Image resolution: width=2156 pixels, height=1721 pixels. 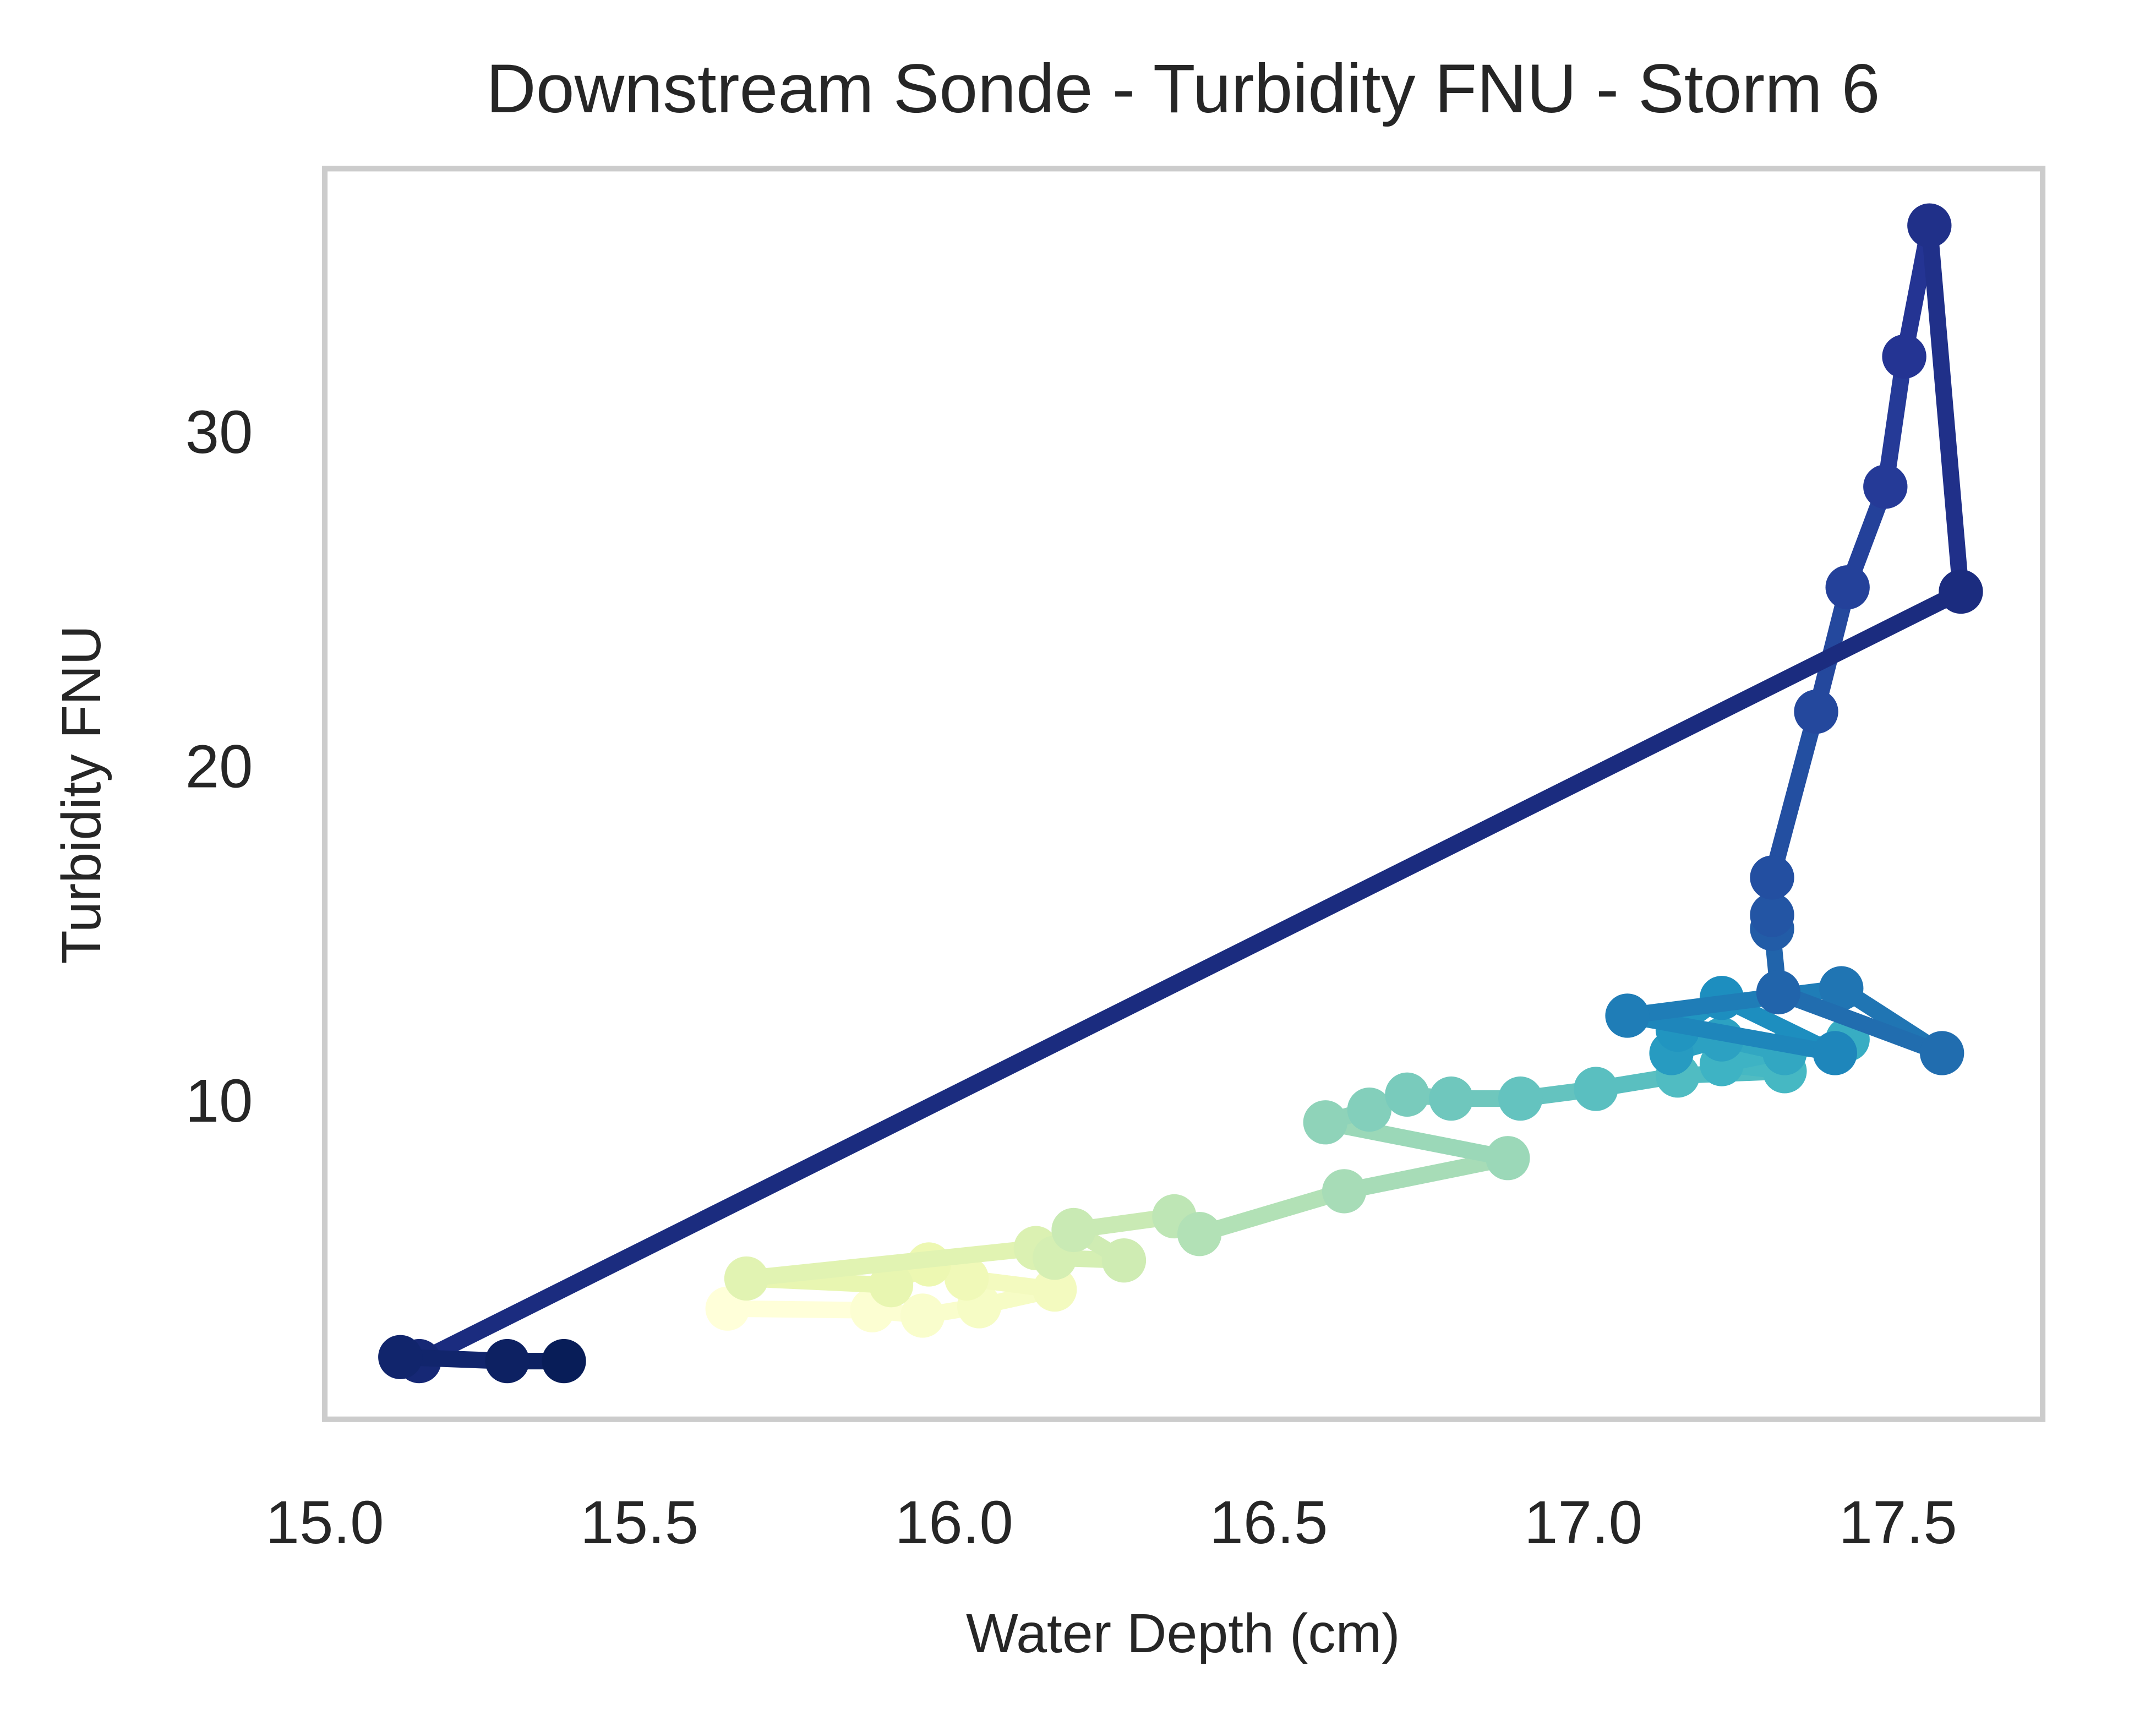 I want to click on x-tick-label: 17.5, so click(x=1898, y=1523).